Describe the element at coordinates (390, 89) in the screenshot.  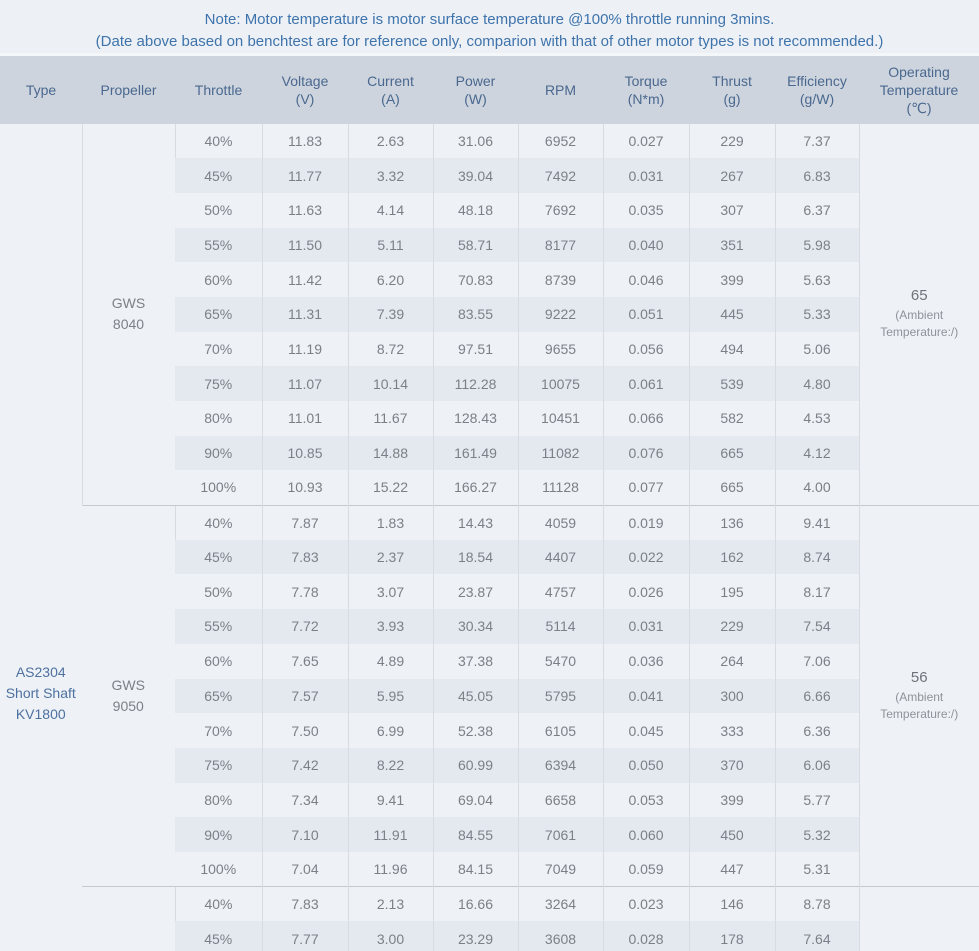
I see `col-header-current: Current (A)` at that location.